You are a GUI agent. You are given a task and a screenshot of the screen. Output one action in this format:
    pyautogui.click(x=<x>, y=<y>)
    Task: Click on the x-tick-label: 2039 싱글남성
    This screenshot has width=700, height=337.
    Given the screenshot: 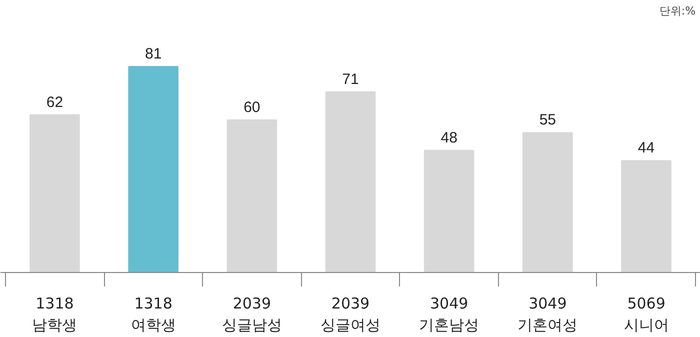 What is the action you would take?
    pyautogui.click(x=252, y=314)
    